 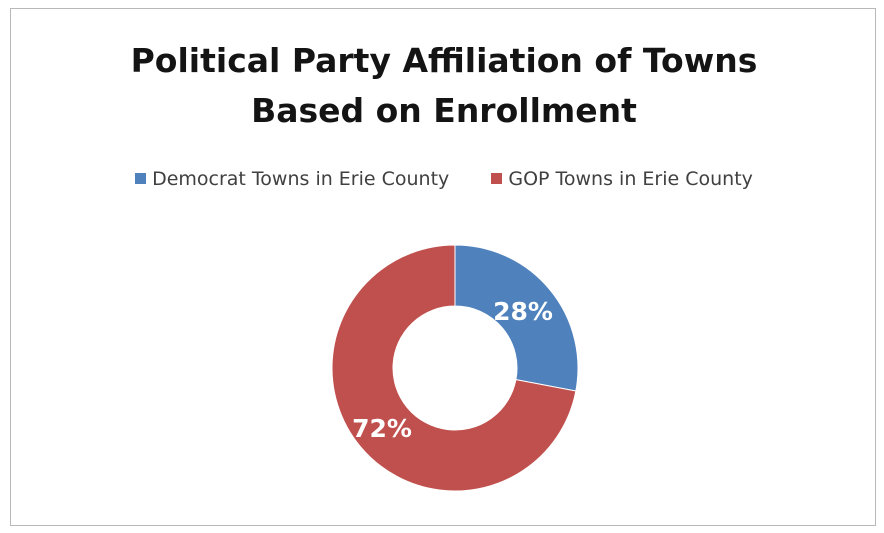 I want to click on legend-item-democrat: Democrat Towns in Erie County, so click(x=292, y=179).